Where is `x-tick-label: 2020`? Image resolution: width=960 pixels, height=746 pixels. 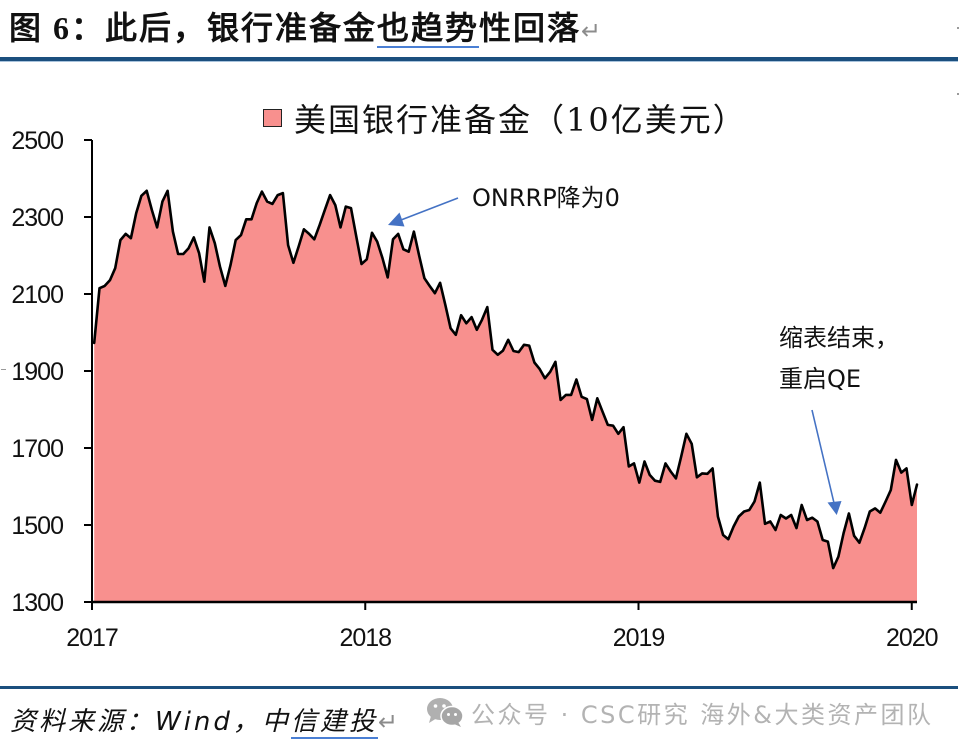 x-tick-label: 2020 is located at coordinates (912, 638).